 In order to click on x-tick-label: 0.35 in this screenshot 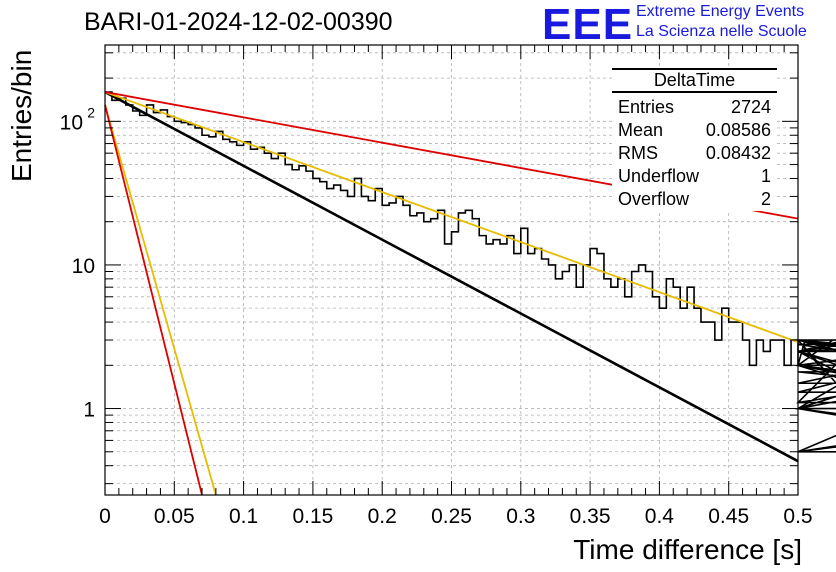, I will do `click(590, 516)`.